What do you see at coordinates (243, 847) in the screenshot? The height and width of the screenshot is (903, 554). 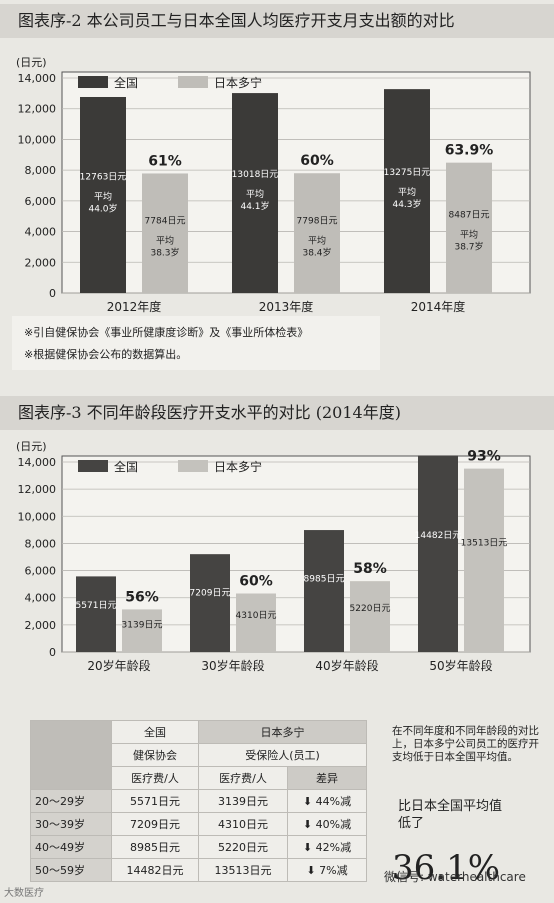 I see `table-company-cell: 5220日元` at bounding box center [243, 847].